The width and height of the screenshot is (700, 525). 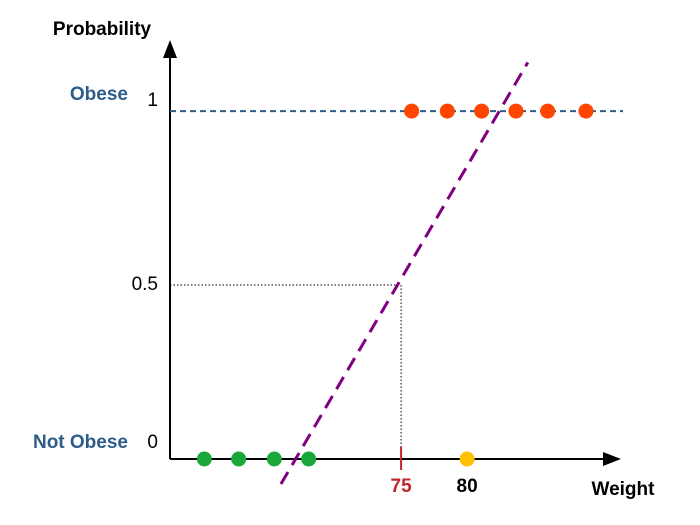 I want to click on y-axis-title: Probability, so click(x=102, y=29).